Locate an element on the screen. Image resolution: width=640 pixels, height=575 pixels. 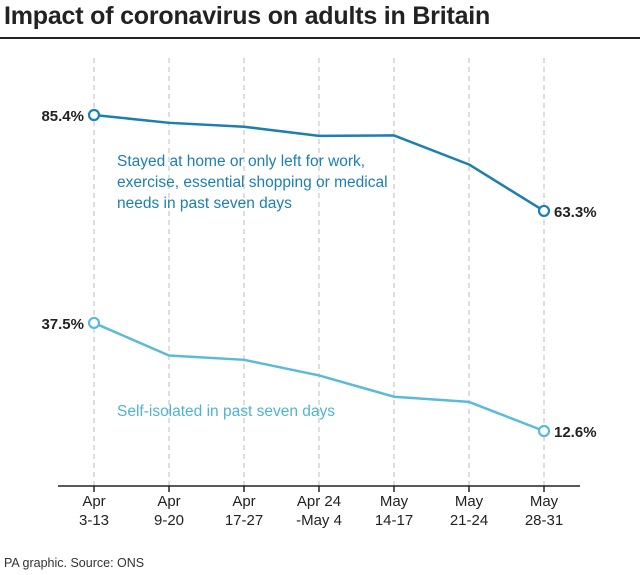
tick-label: 17-27 is located at coordinates (244, 520).